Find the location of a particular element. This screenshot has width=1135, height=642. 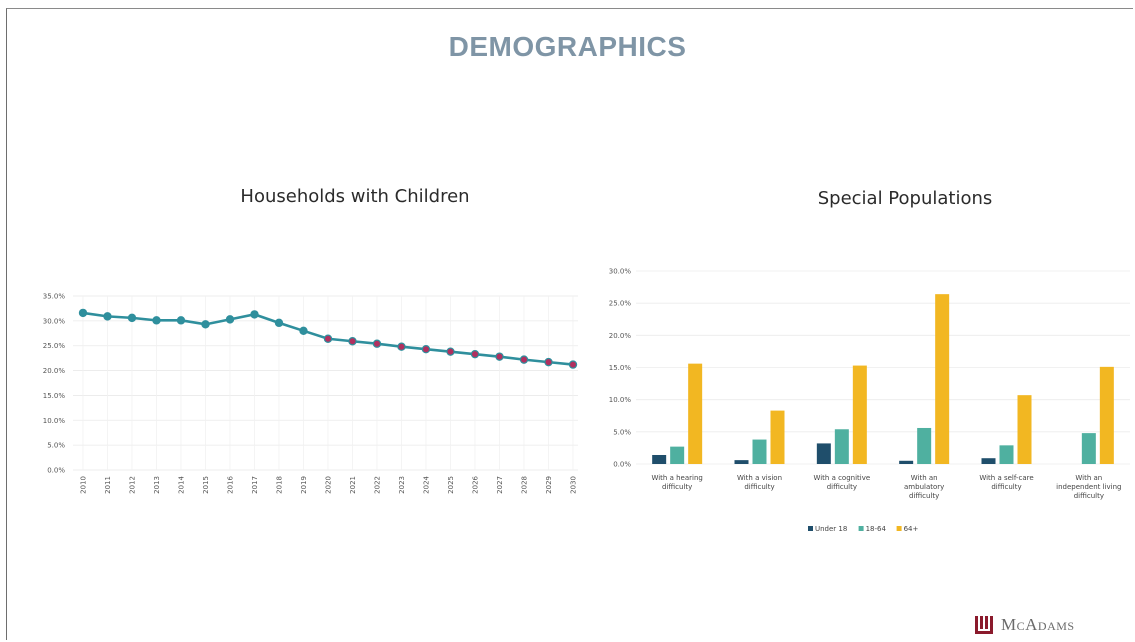

category-label: With a self-care is located at coordinates (1006, 478).